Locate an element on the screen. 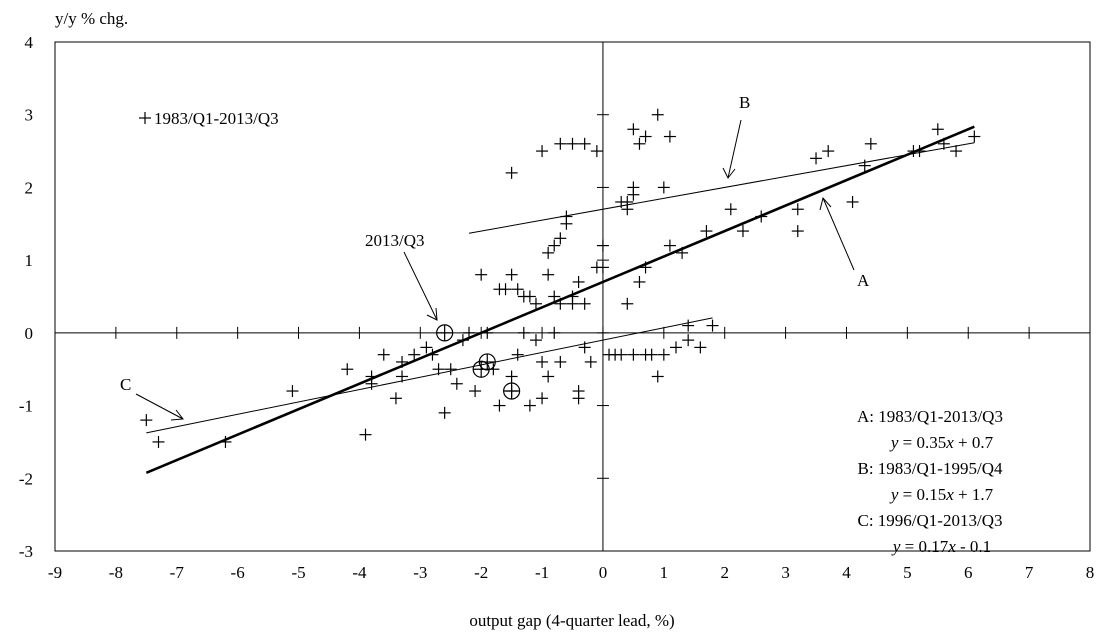  legend: 1983/Q1-2013/Q3 is located at coordinates (209, 118).